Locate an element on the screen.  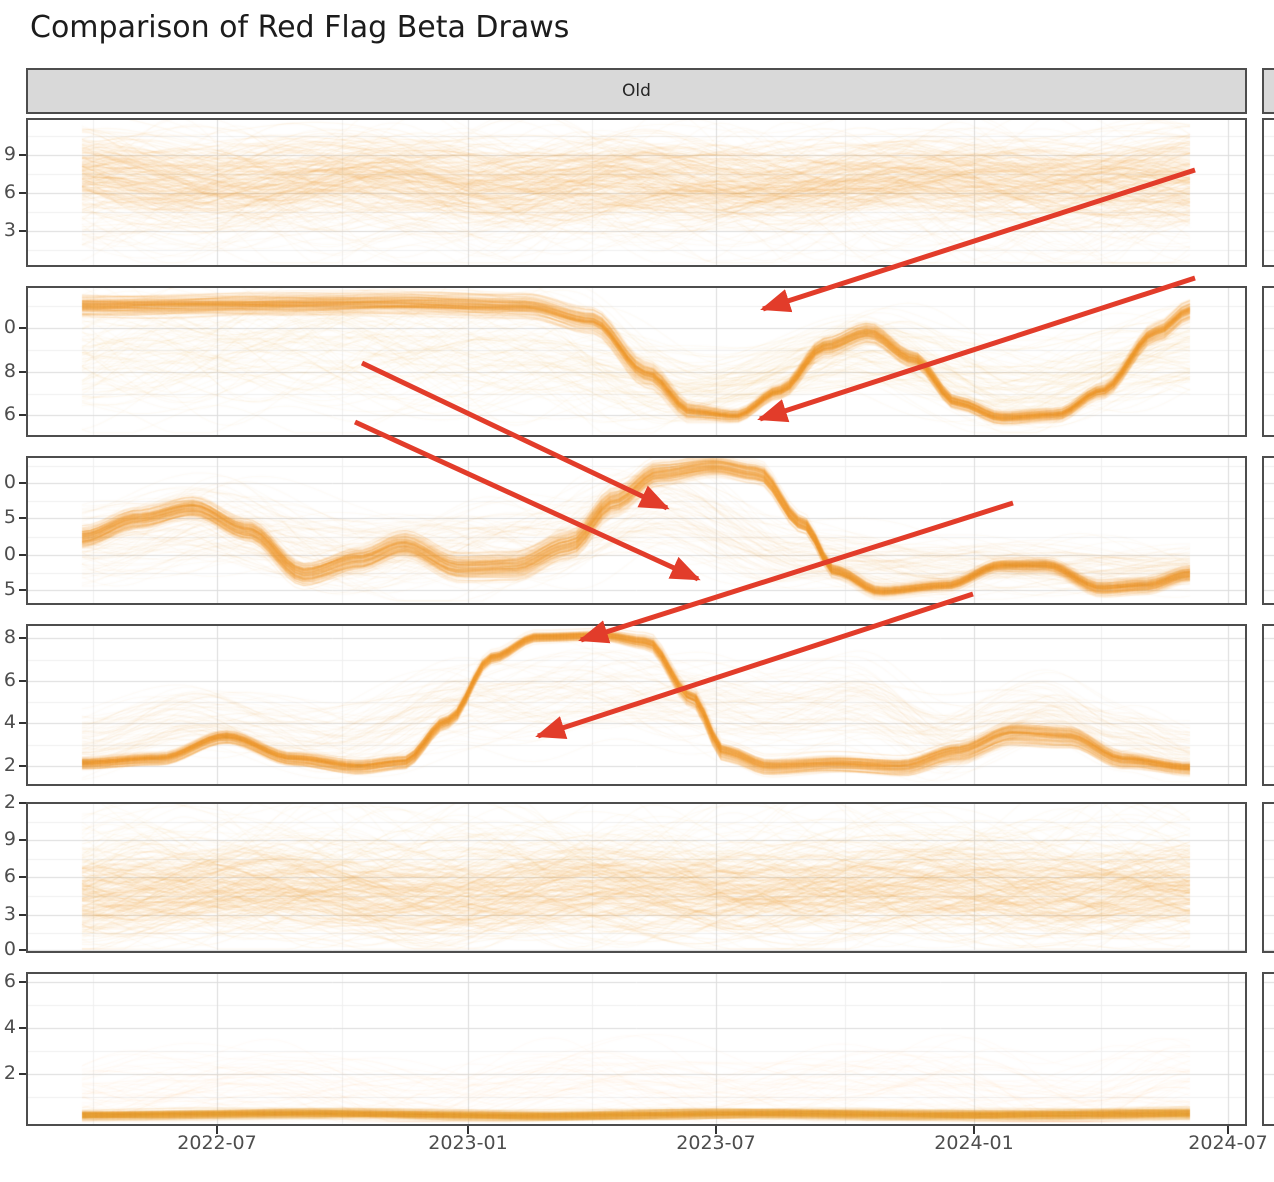
facet-strip-label: Old is located at coordinates (636, 91).